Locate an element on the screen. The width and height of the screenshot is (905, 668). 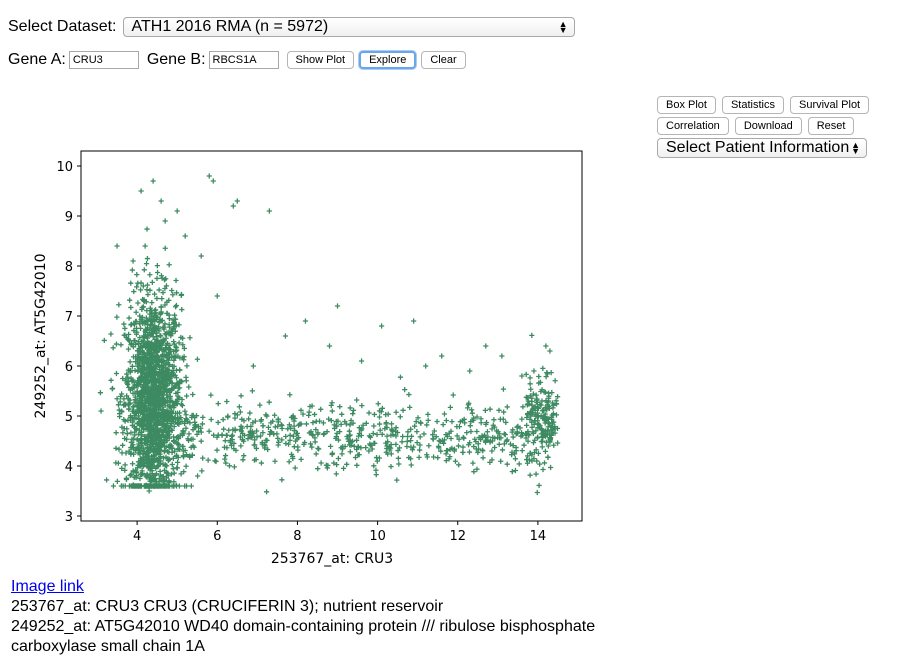
survival-plot-button: Survival Plot is located at coordinates (829, 105).